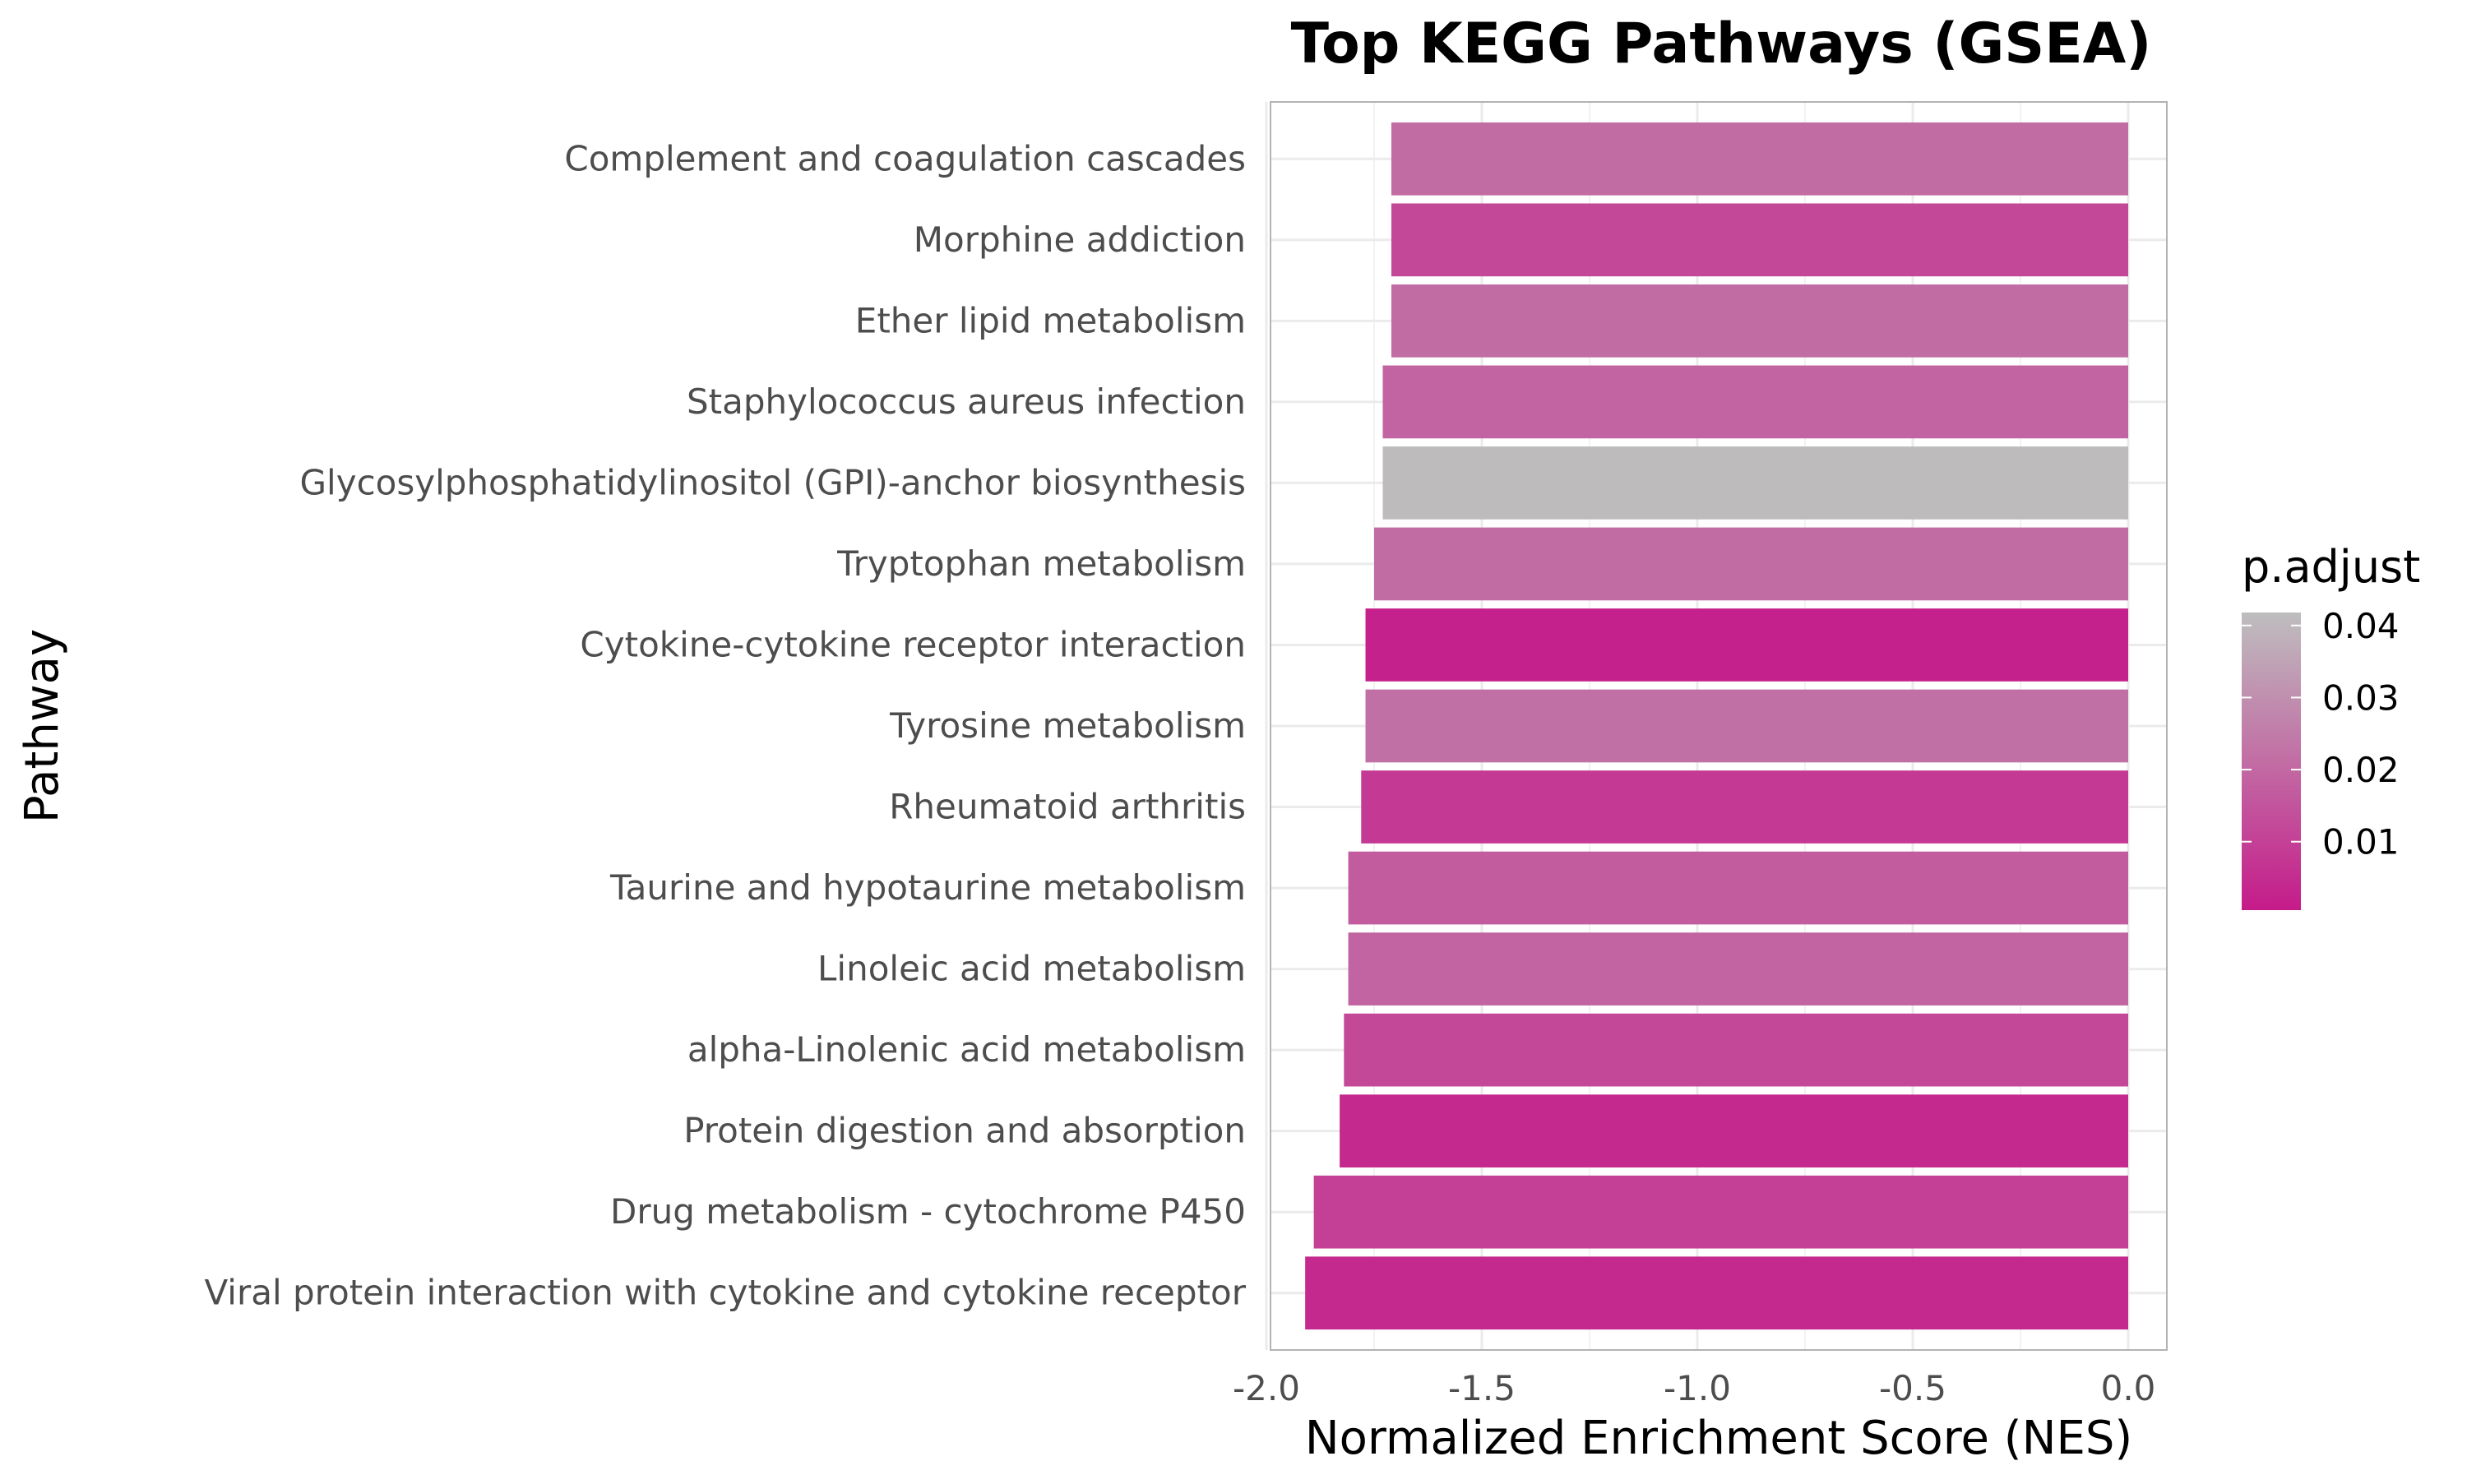  Describe the element at coordinates (964, 1131) in the screenshot. I see `y-tick-label: Protein digestion and absorption` at that location.